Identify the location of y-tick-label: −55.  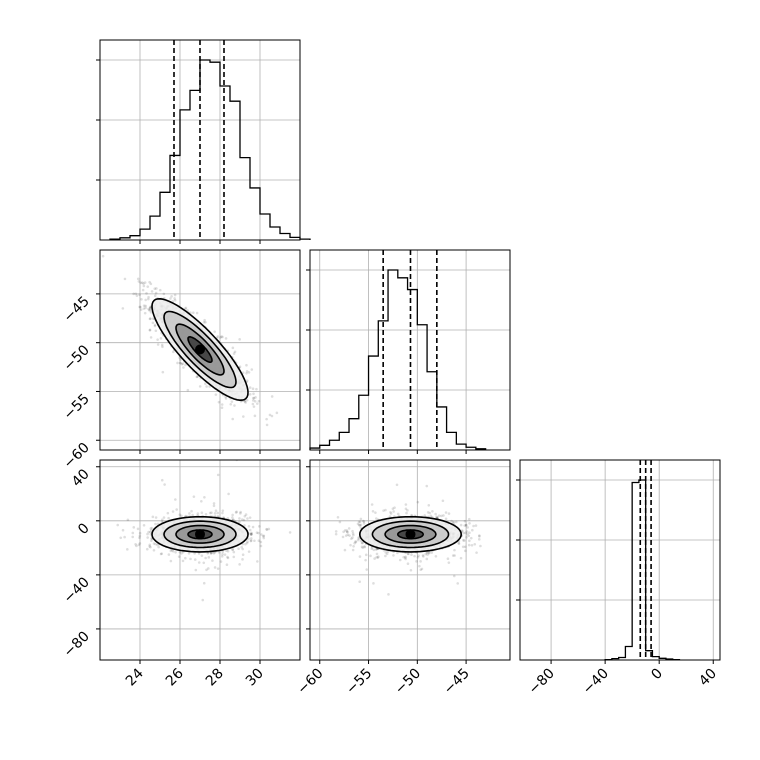
(77, 407).